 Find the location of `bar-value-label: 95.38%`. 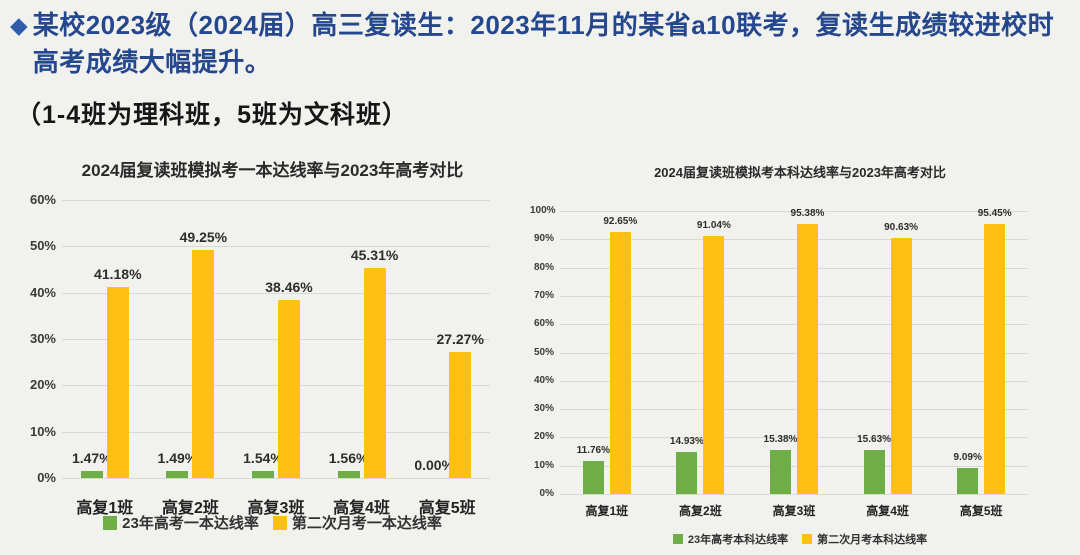

bar-value-label: 95.38% is located at coordinates (807, 214).